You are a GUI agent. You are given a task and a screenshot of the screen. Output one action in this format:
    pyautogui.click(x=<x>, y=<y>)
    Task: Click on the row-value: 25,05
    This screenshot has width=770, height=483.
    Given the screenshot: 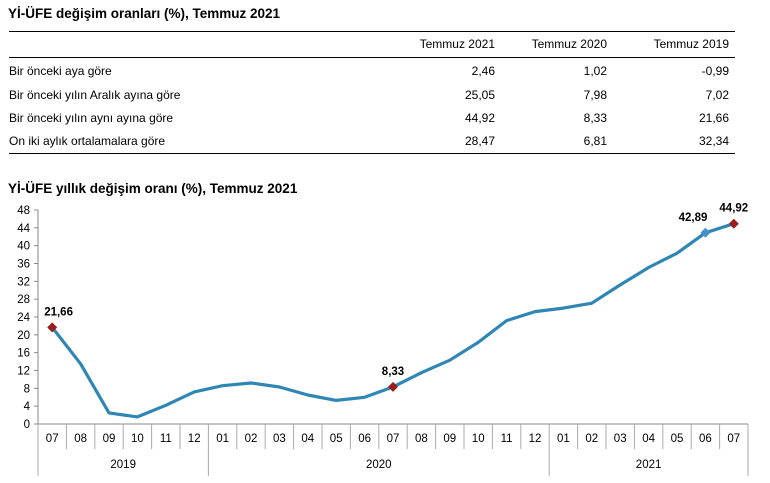 What is the action you would take?
    pyautogui.click(x=479, y=95)
    